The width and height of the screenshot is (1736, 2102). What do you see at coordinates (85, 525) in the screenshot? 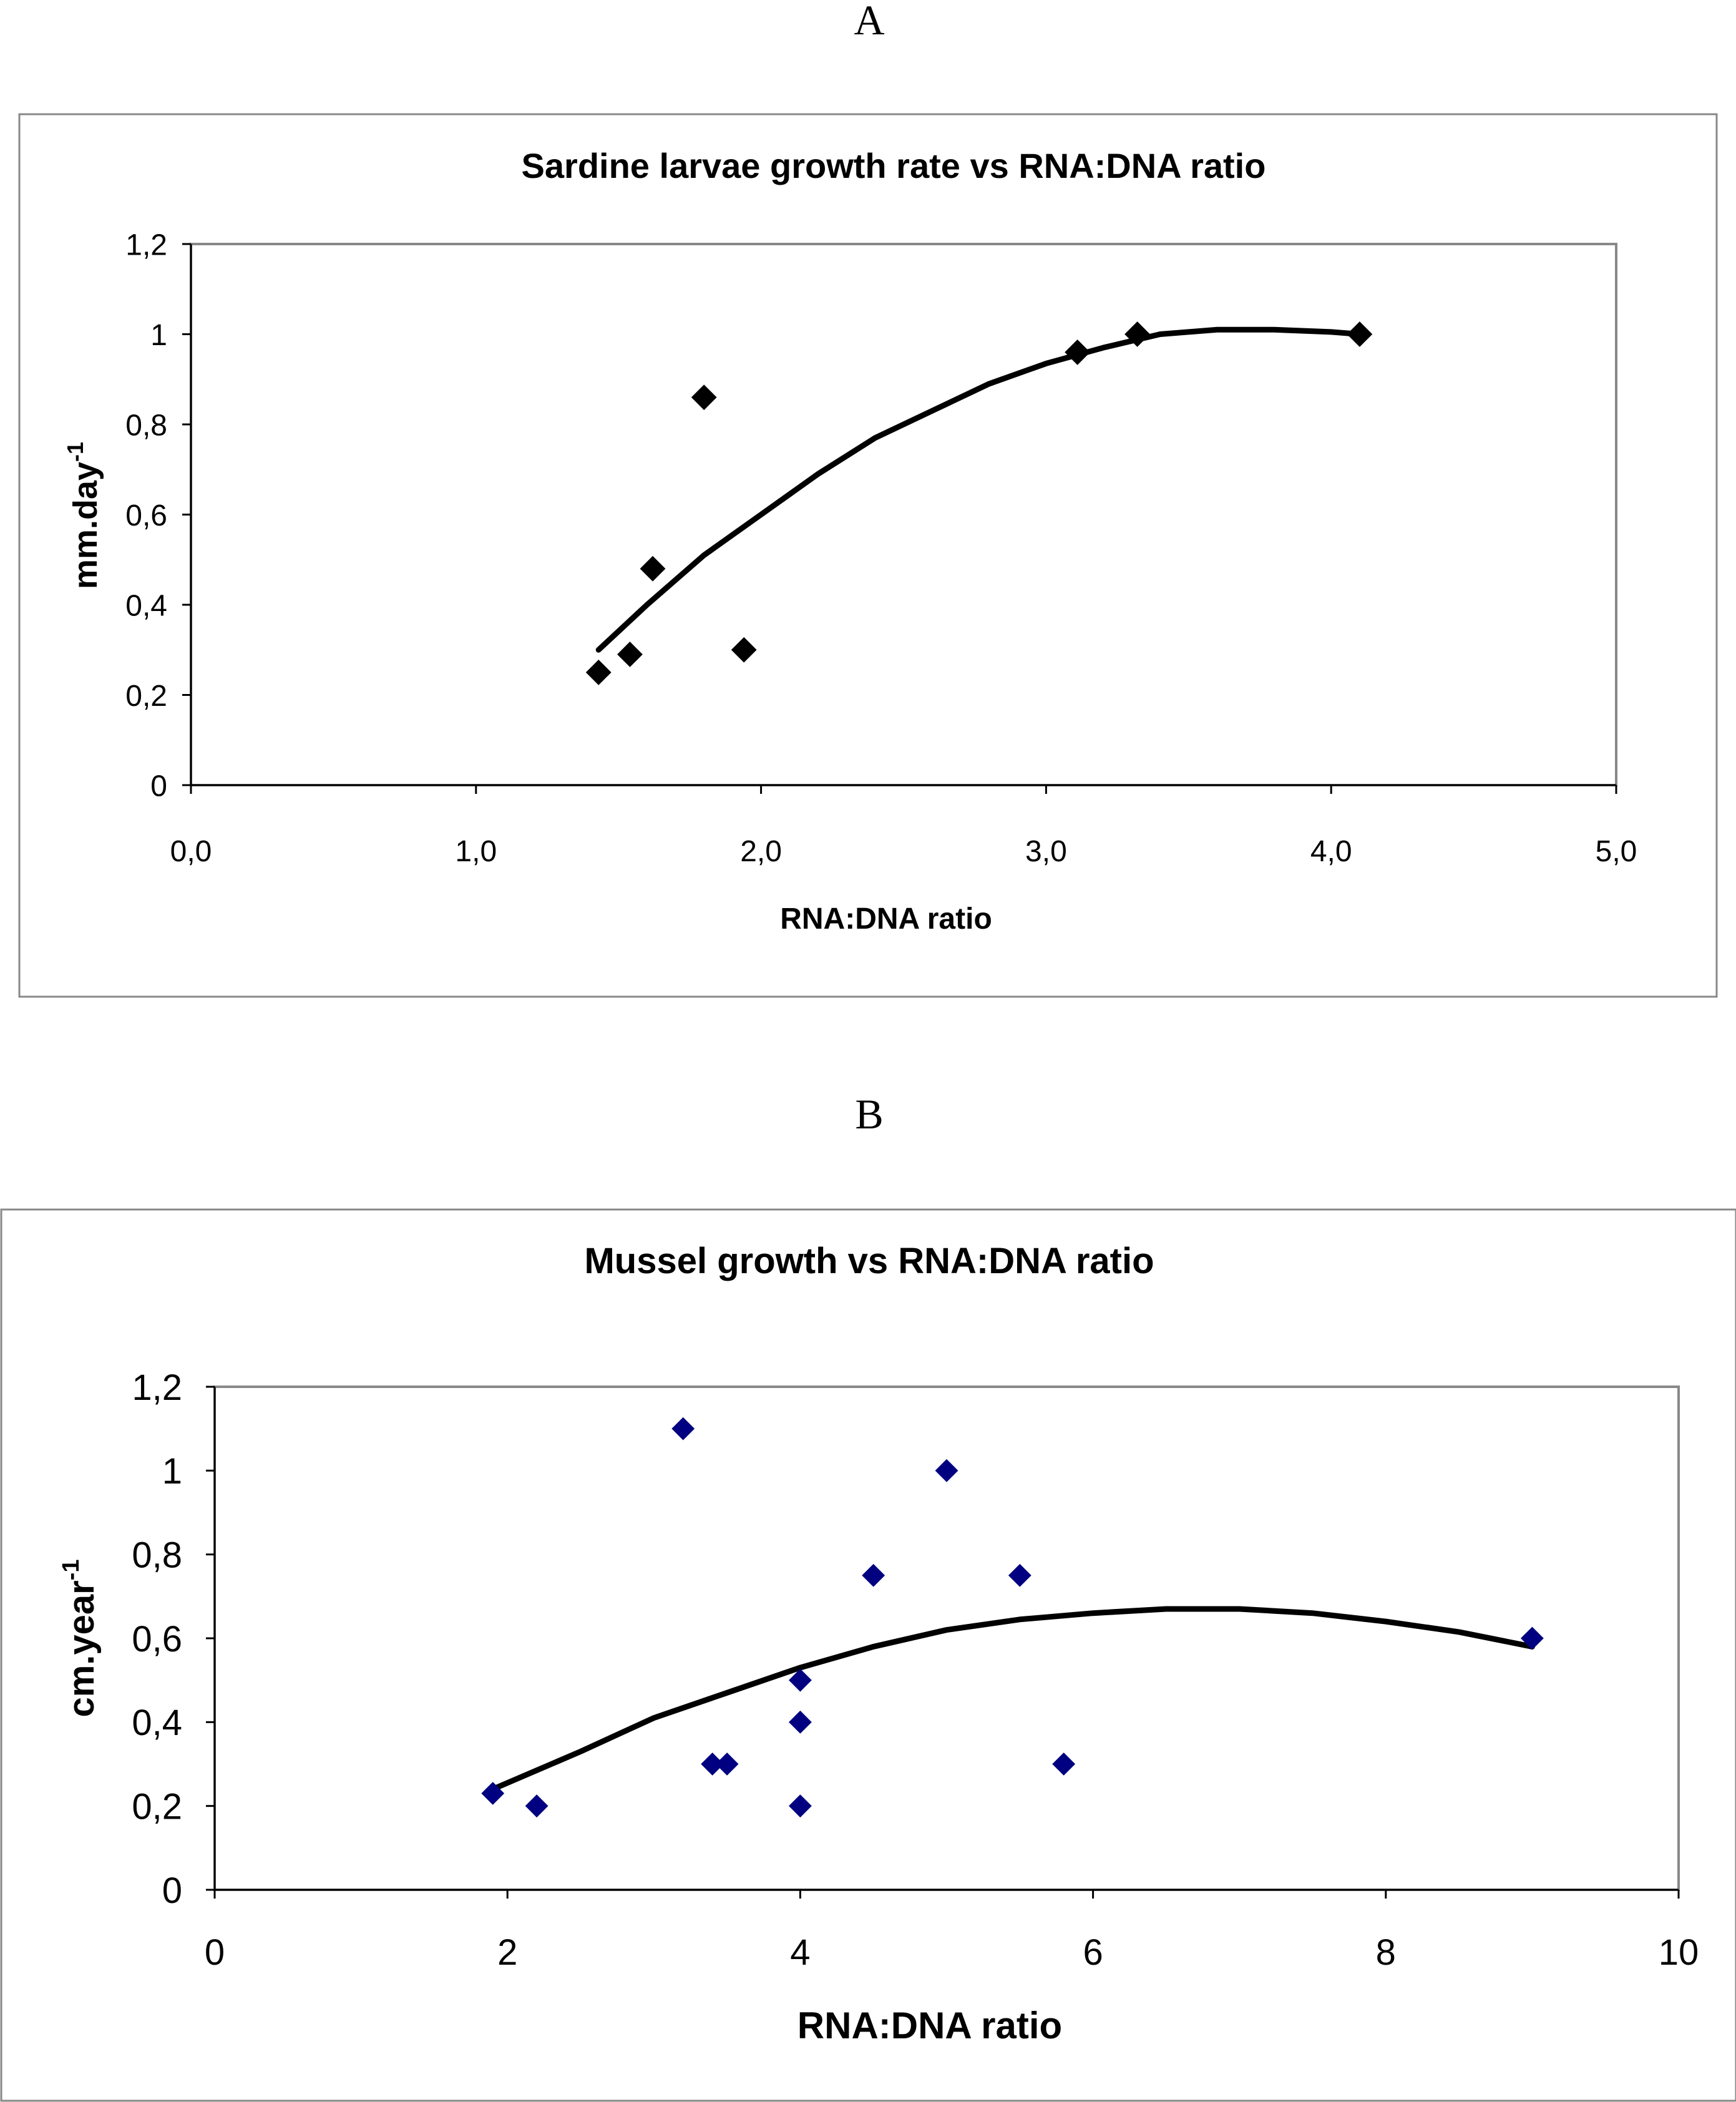
I see `panel-a-y-axis-label-text: mm.day` at bounding box center [85, 525].